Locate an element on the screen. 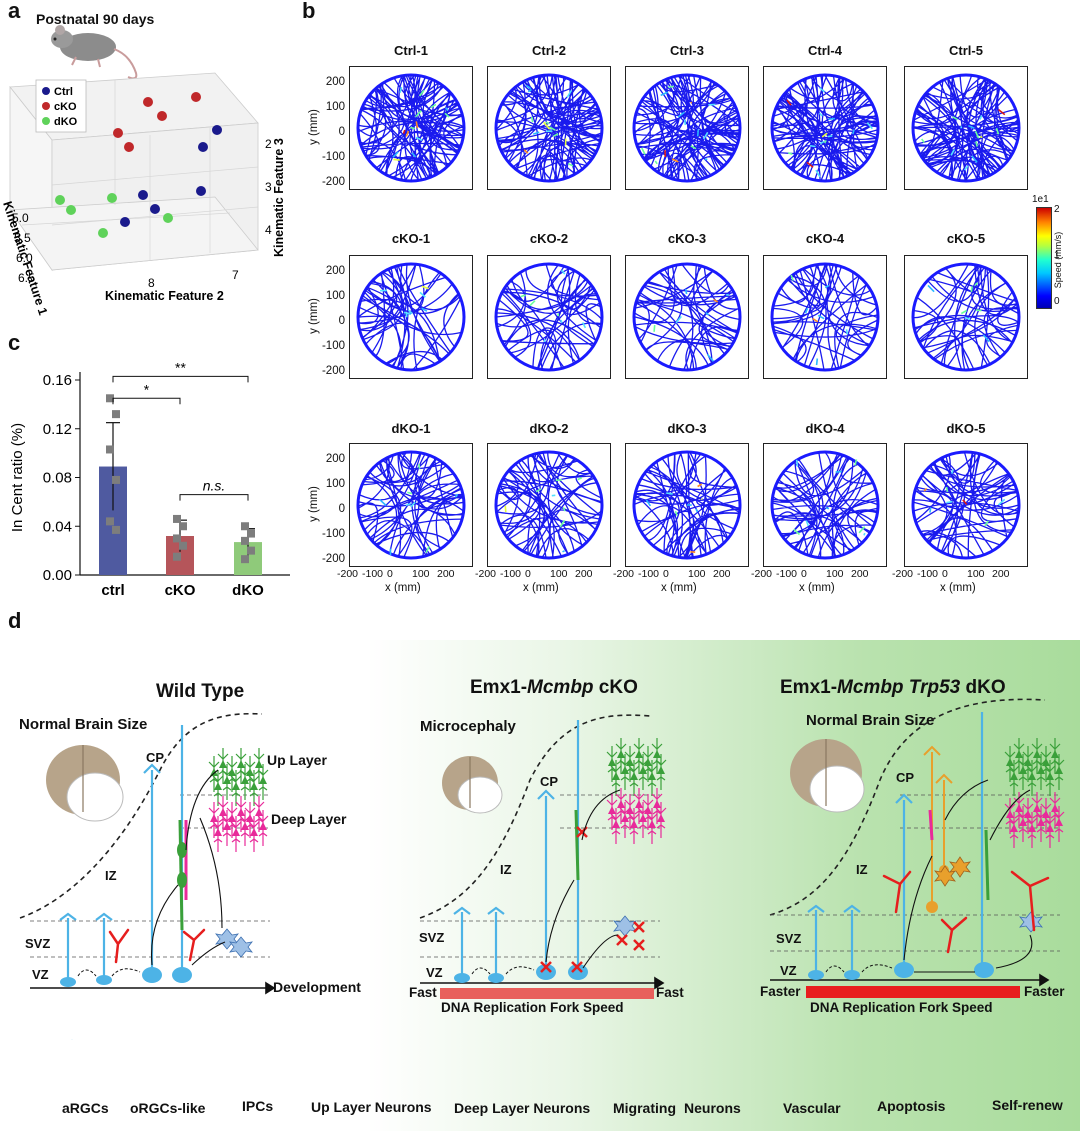 The width and height of the screenshot is (1080, 1131). wt-subtitle: Normal Brain Size is located at coordinates (83, 724).